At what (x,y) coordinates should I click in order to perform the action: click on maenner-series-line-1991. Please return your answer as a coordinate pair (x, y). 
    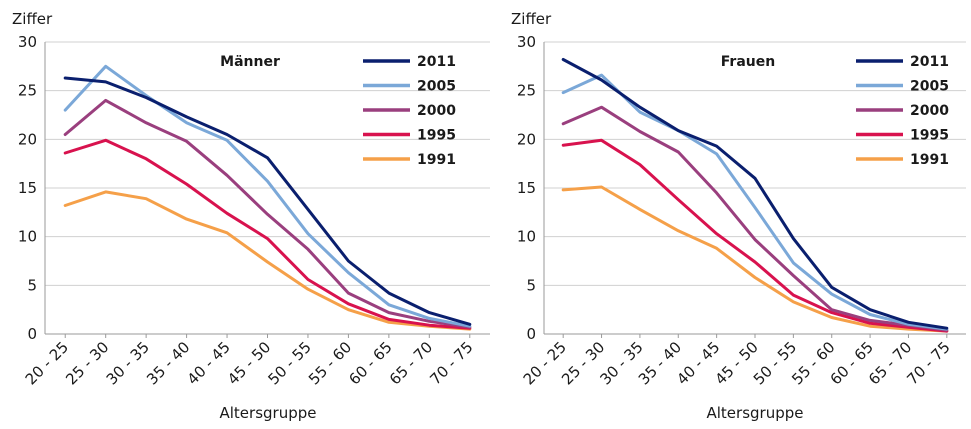
    Looking at the image, I should click on (267, 260).